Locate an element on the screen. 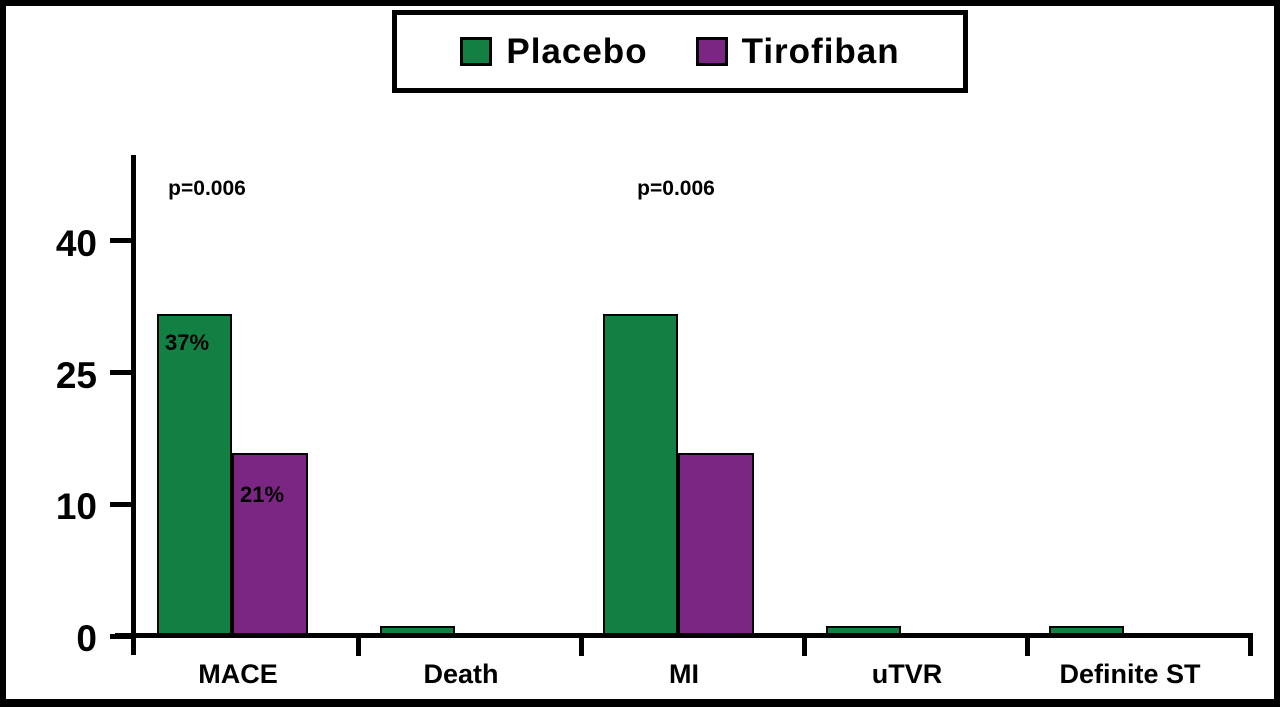 Image resolution: width=1280 pixels, height=707 pixels. category-label: Death is located at coordinates (461, 674).